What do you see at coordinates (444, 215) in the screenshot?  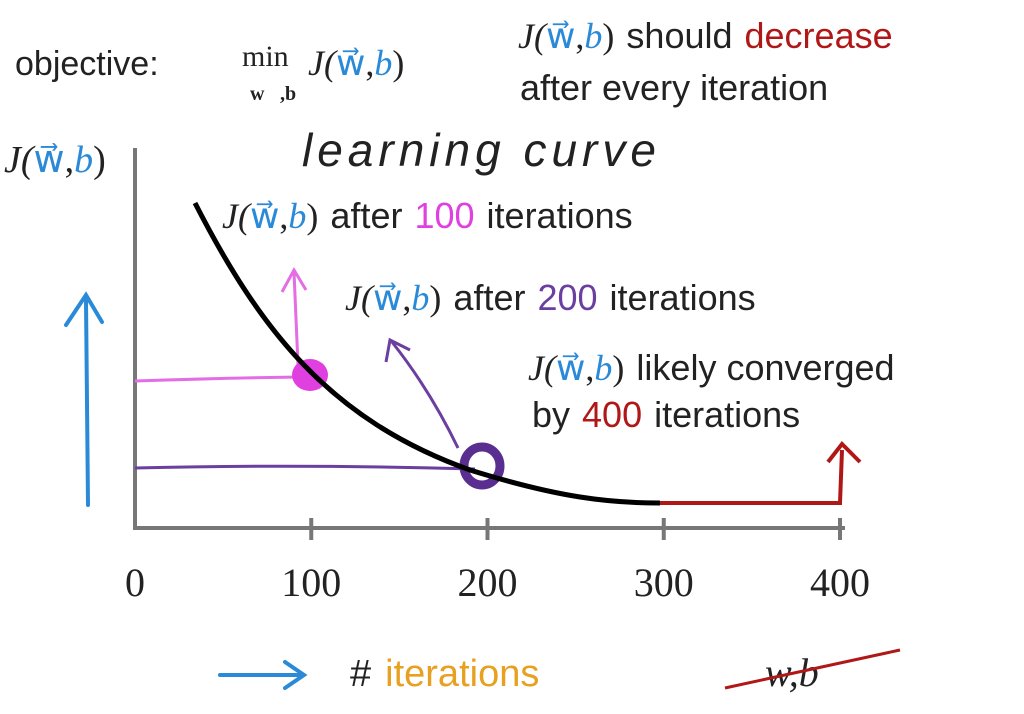 I see `callout-number: 100` at bounding box center [444, 215].